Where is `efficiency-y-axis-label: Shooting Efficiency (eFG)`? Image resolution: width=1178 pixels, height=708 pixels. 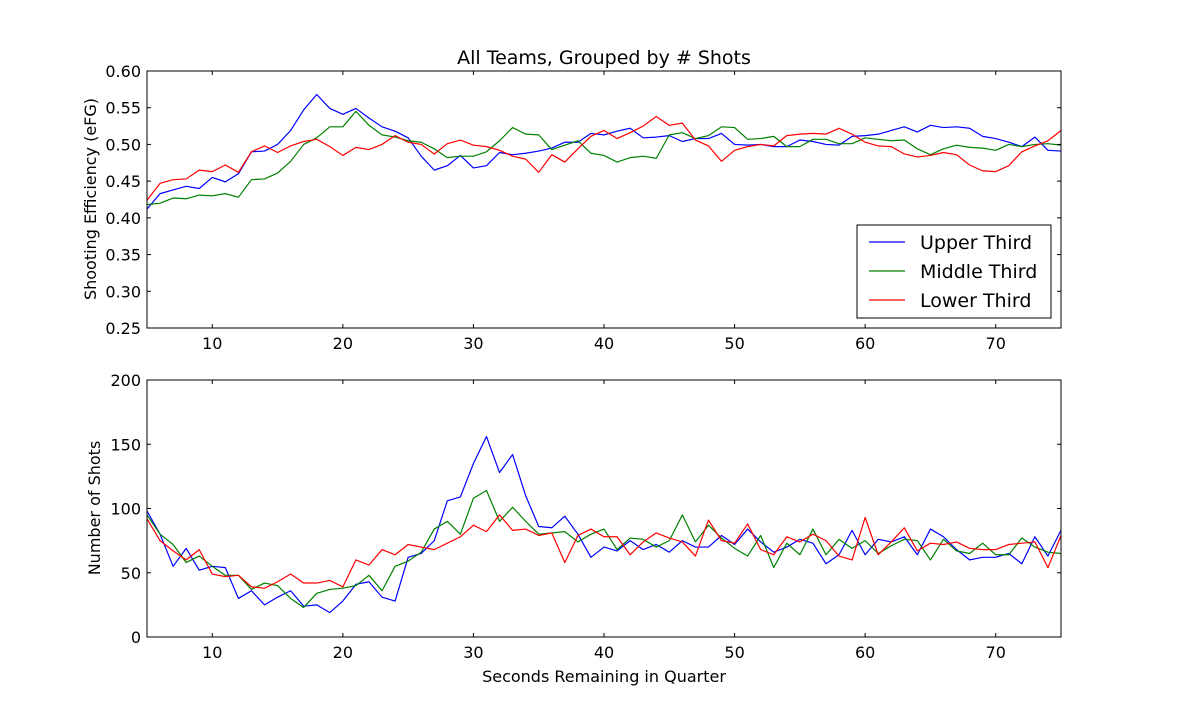 efficiency-y-axis-label: Shooting Efficiency (eFG) is located at coordinates (90, 199).